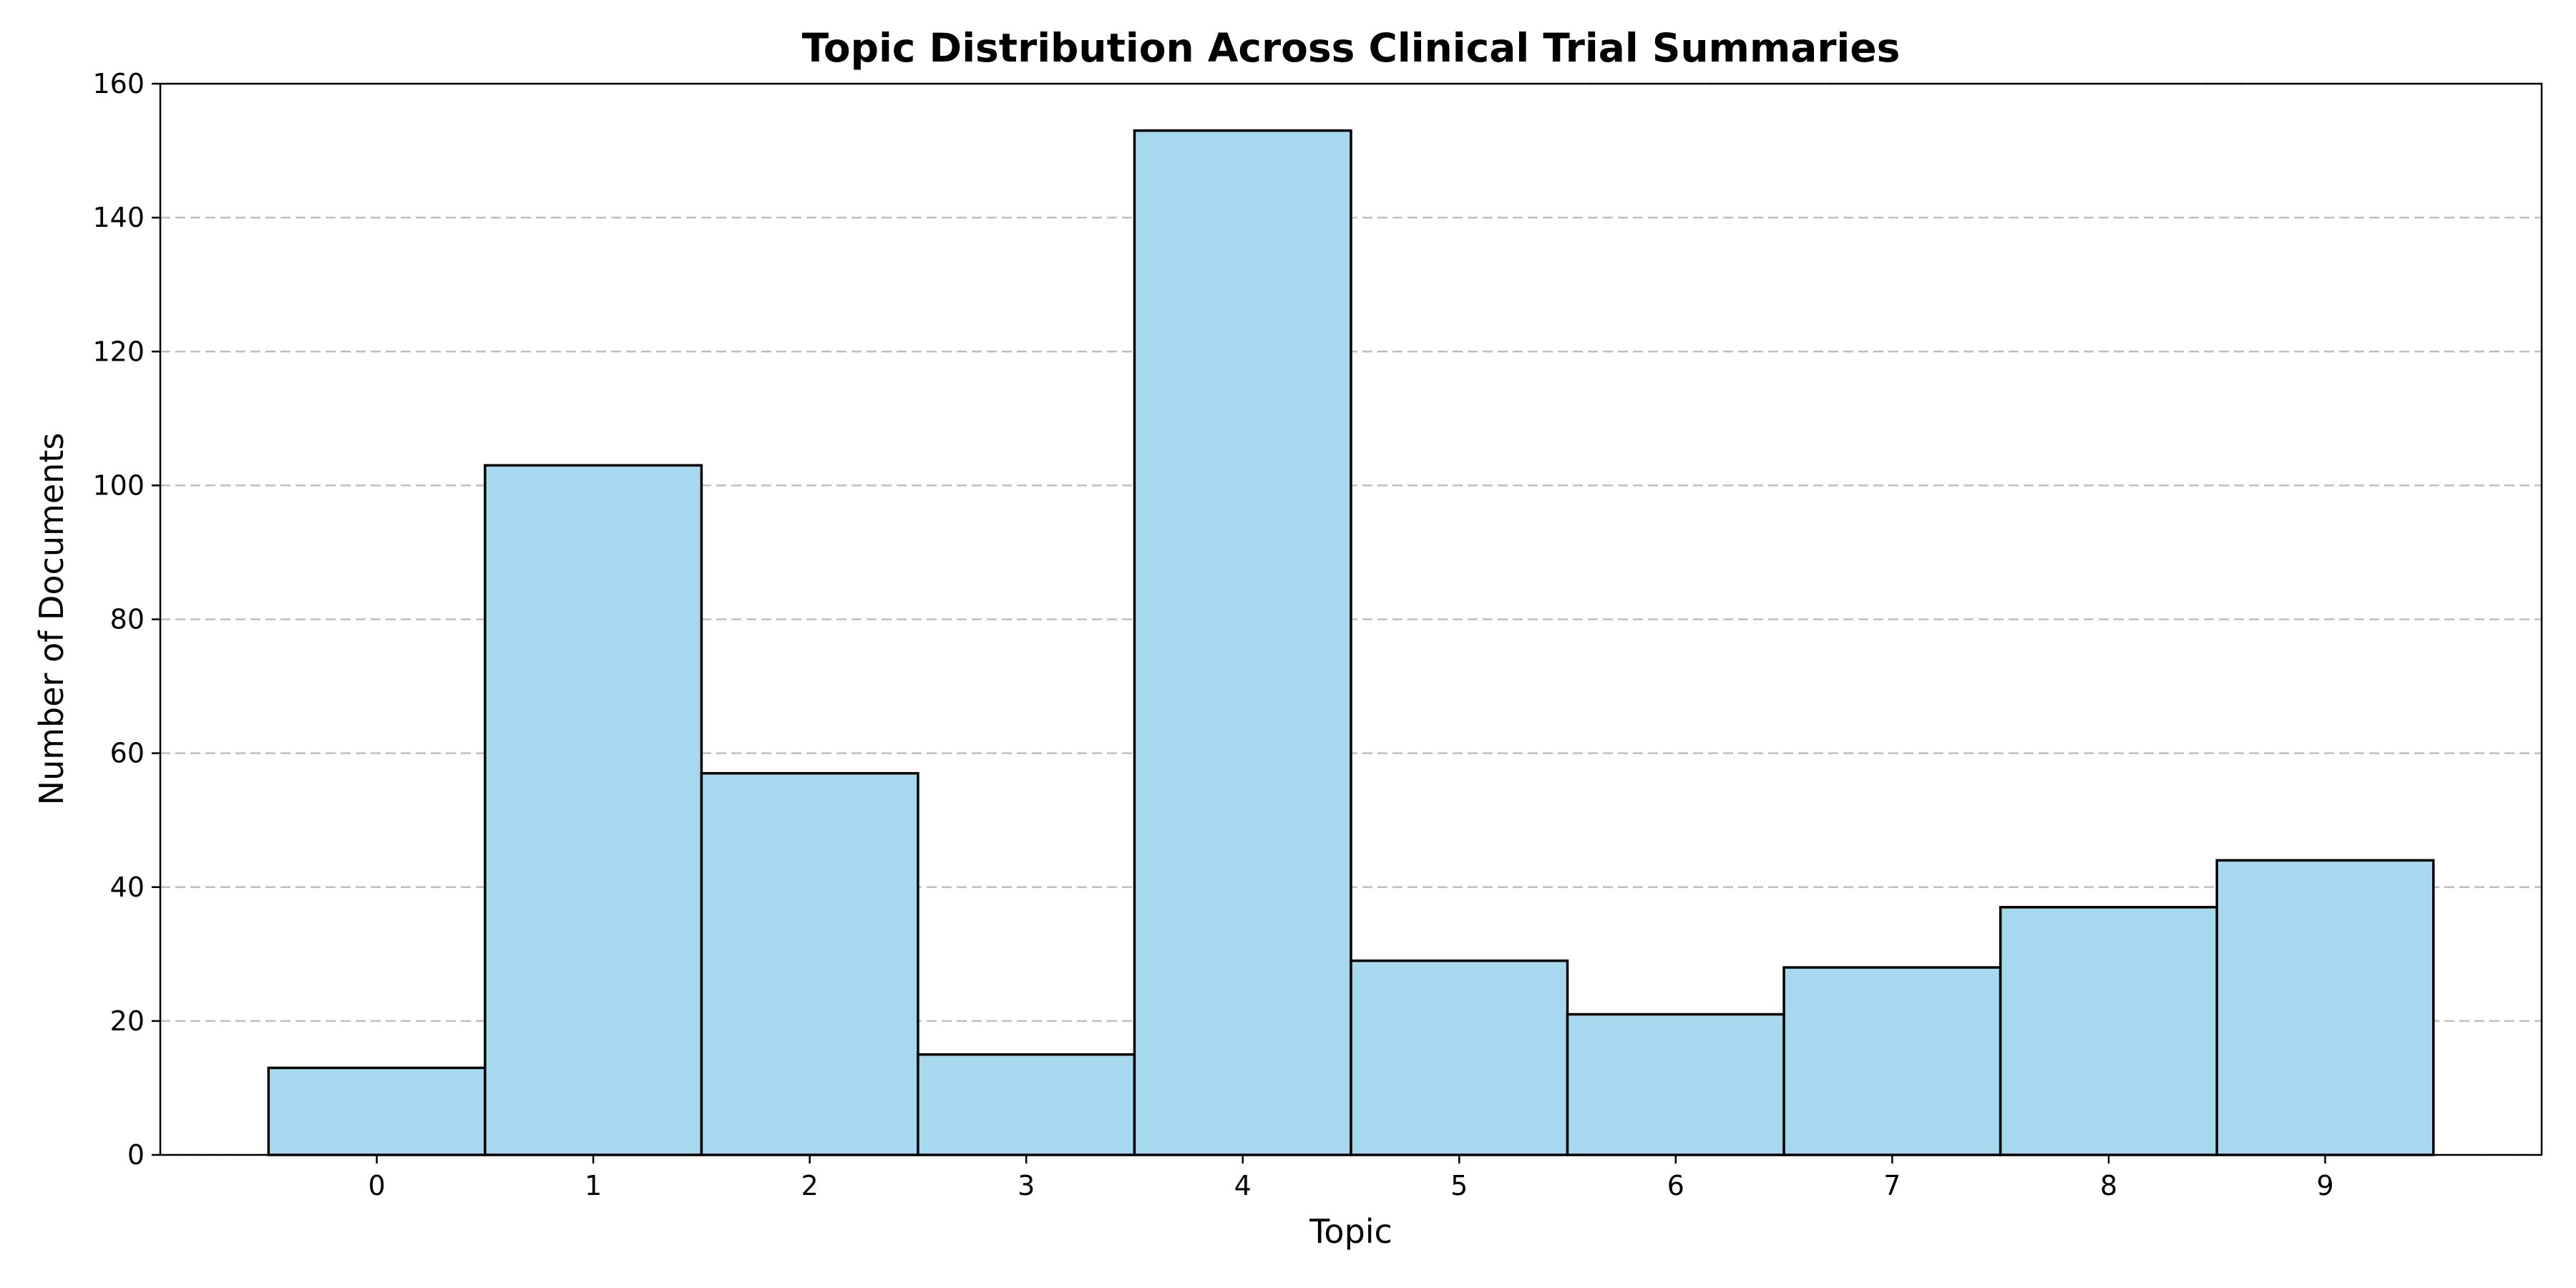  Describe the element at coordinates (593, 1185) in the screenshot. I see `x-tick-label: 1` at that location.